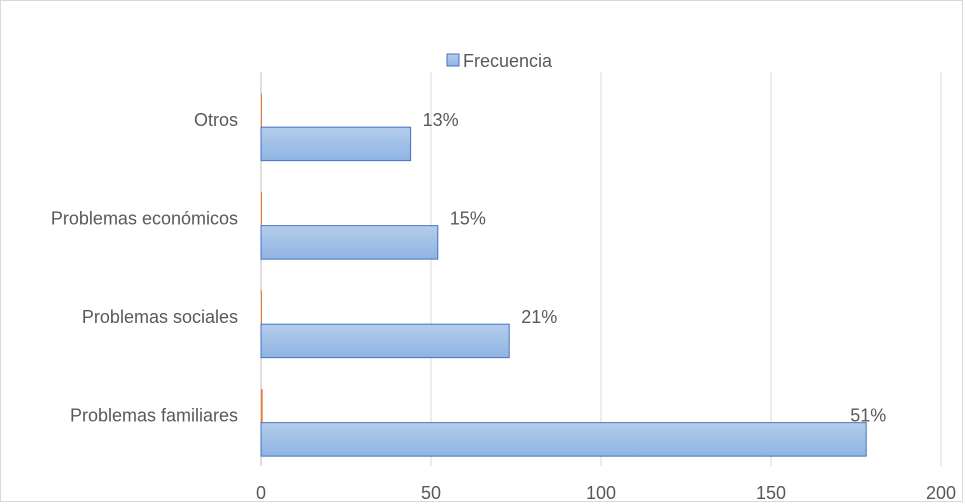 This screenshot has width=965, height=504. I want to click on legend-label-frecuencia: Frecuencia, so click(508, 61).